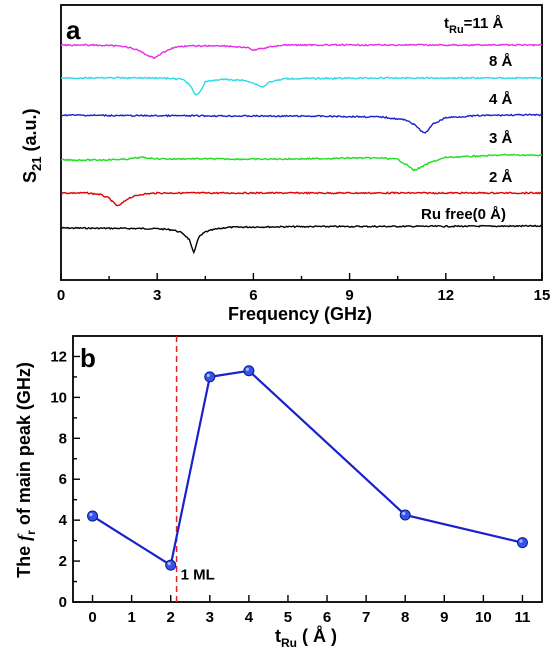 This screenshot has height=653, width=554. What do you see at coordinates (456, 30) in the screenshot?
I see `label-11A-sub: Ru` at bounding box center [456, 30].